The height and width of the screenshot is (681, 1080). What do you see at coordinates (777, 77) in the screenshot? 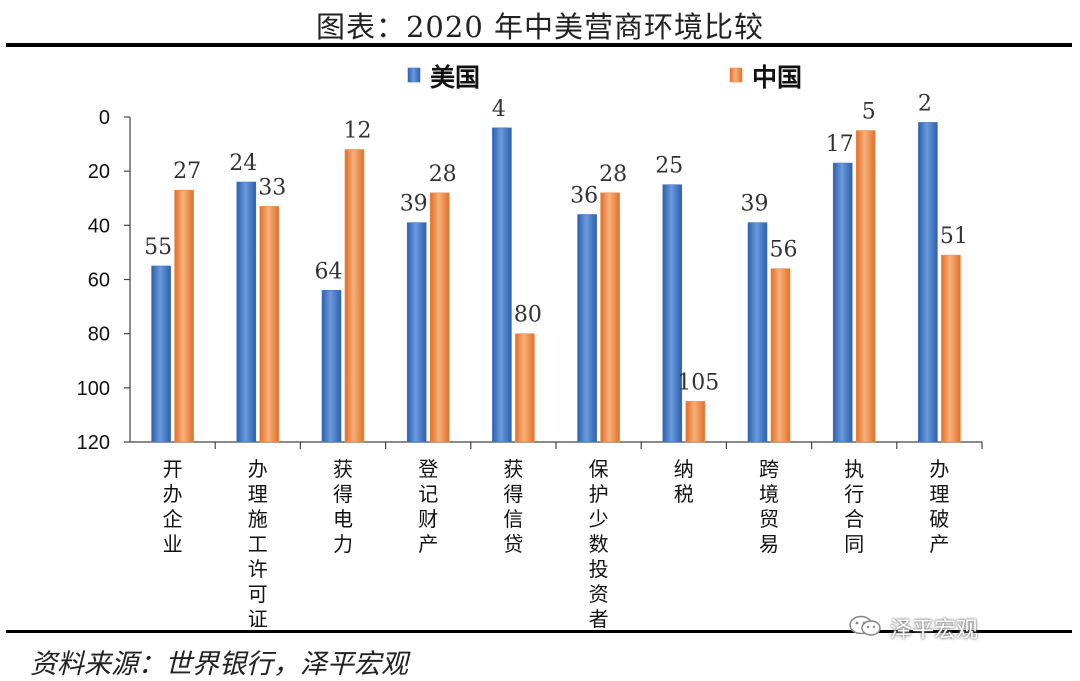
I see `legend-label: 中国` at bounding box center [777, 77].